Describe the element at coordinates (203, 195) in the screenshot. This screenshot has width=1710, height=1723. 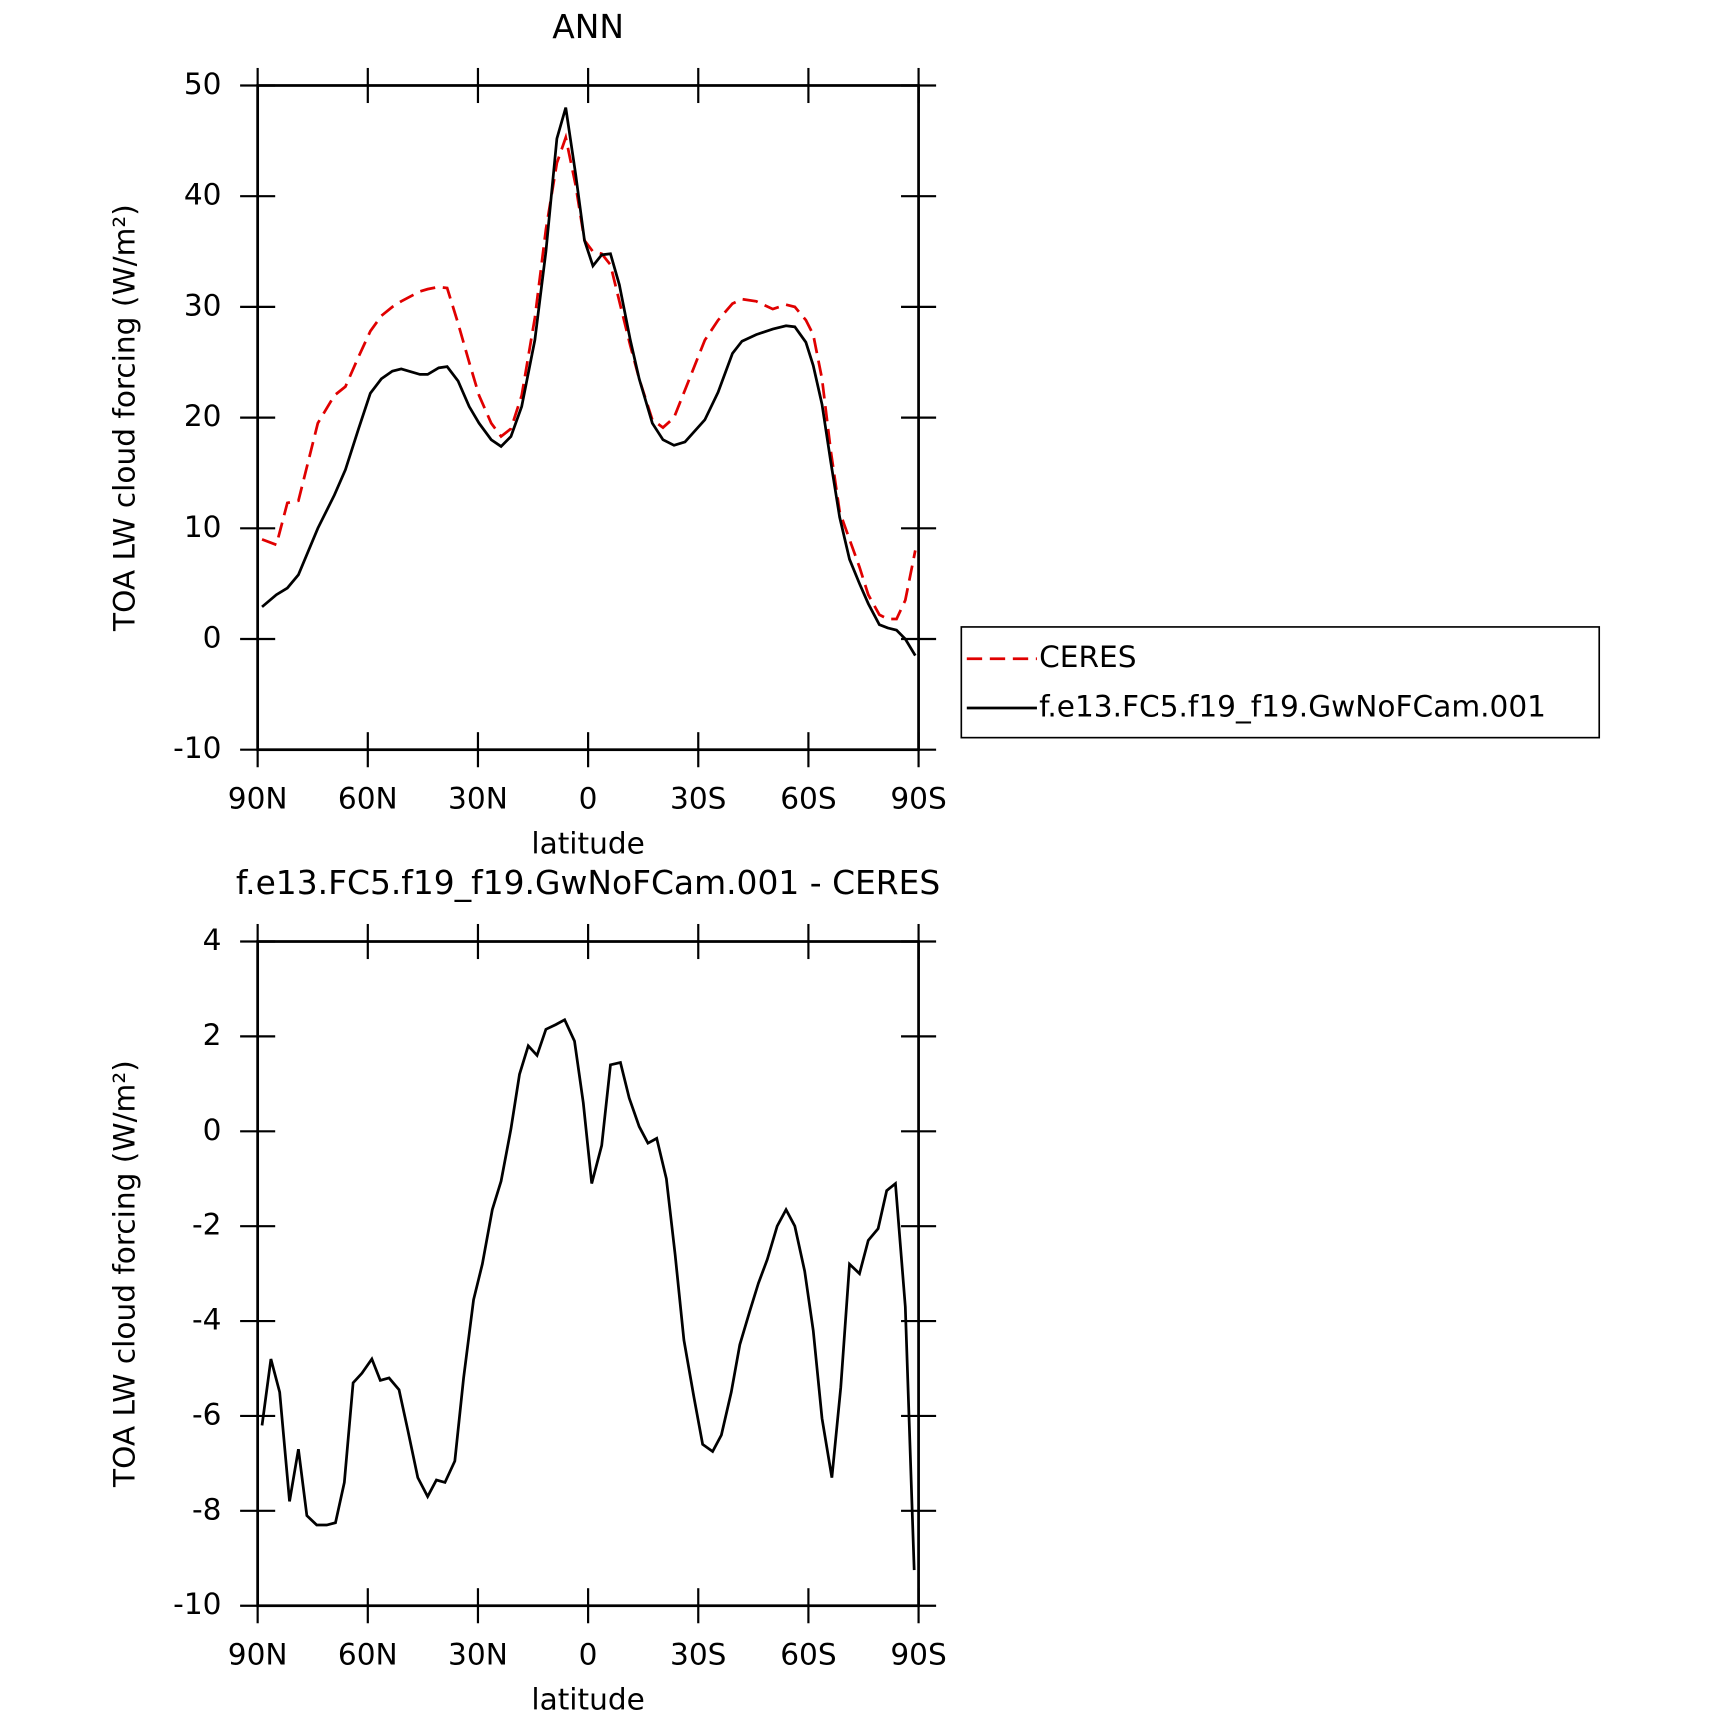
I see `y-tick-label: 40` at that location.